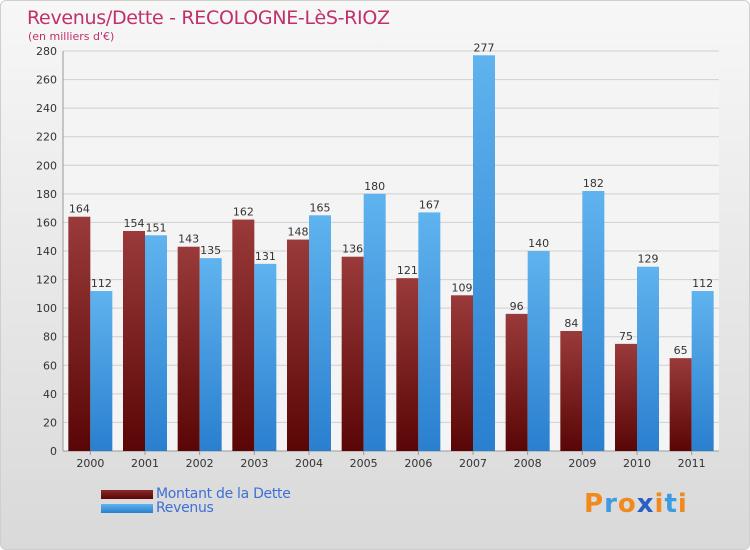 Image resolution: width=750 pixels, height=550 pixels. What do you see at coordinates (298, 232) in the screenshot?
I see `data-label: 148` at bounding box center [298, 232].